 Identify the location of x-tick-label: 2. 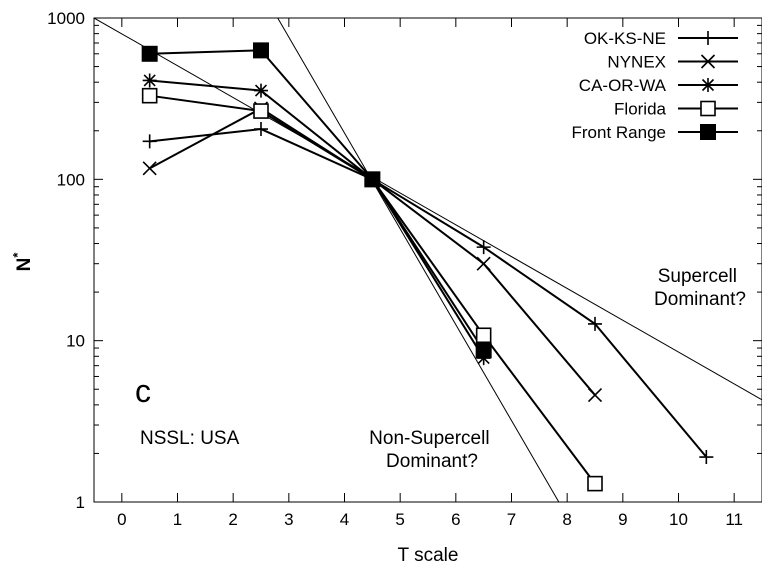
(232, 519).